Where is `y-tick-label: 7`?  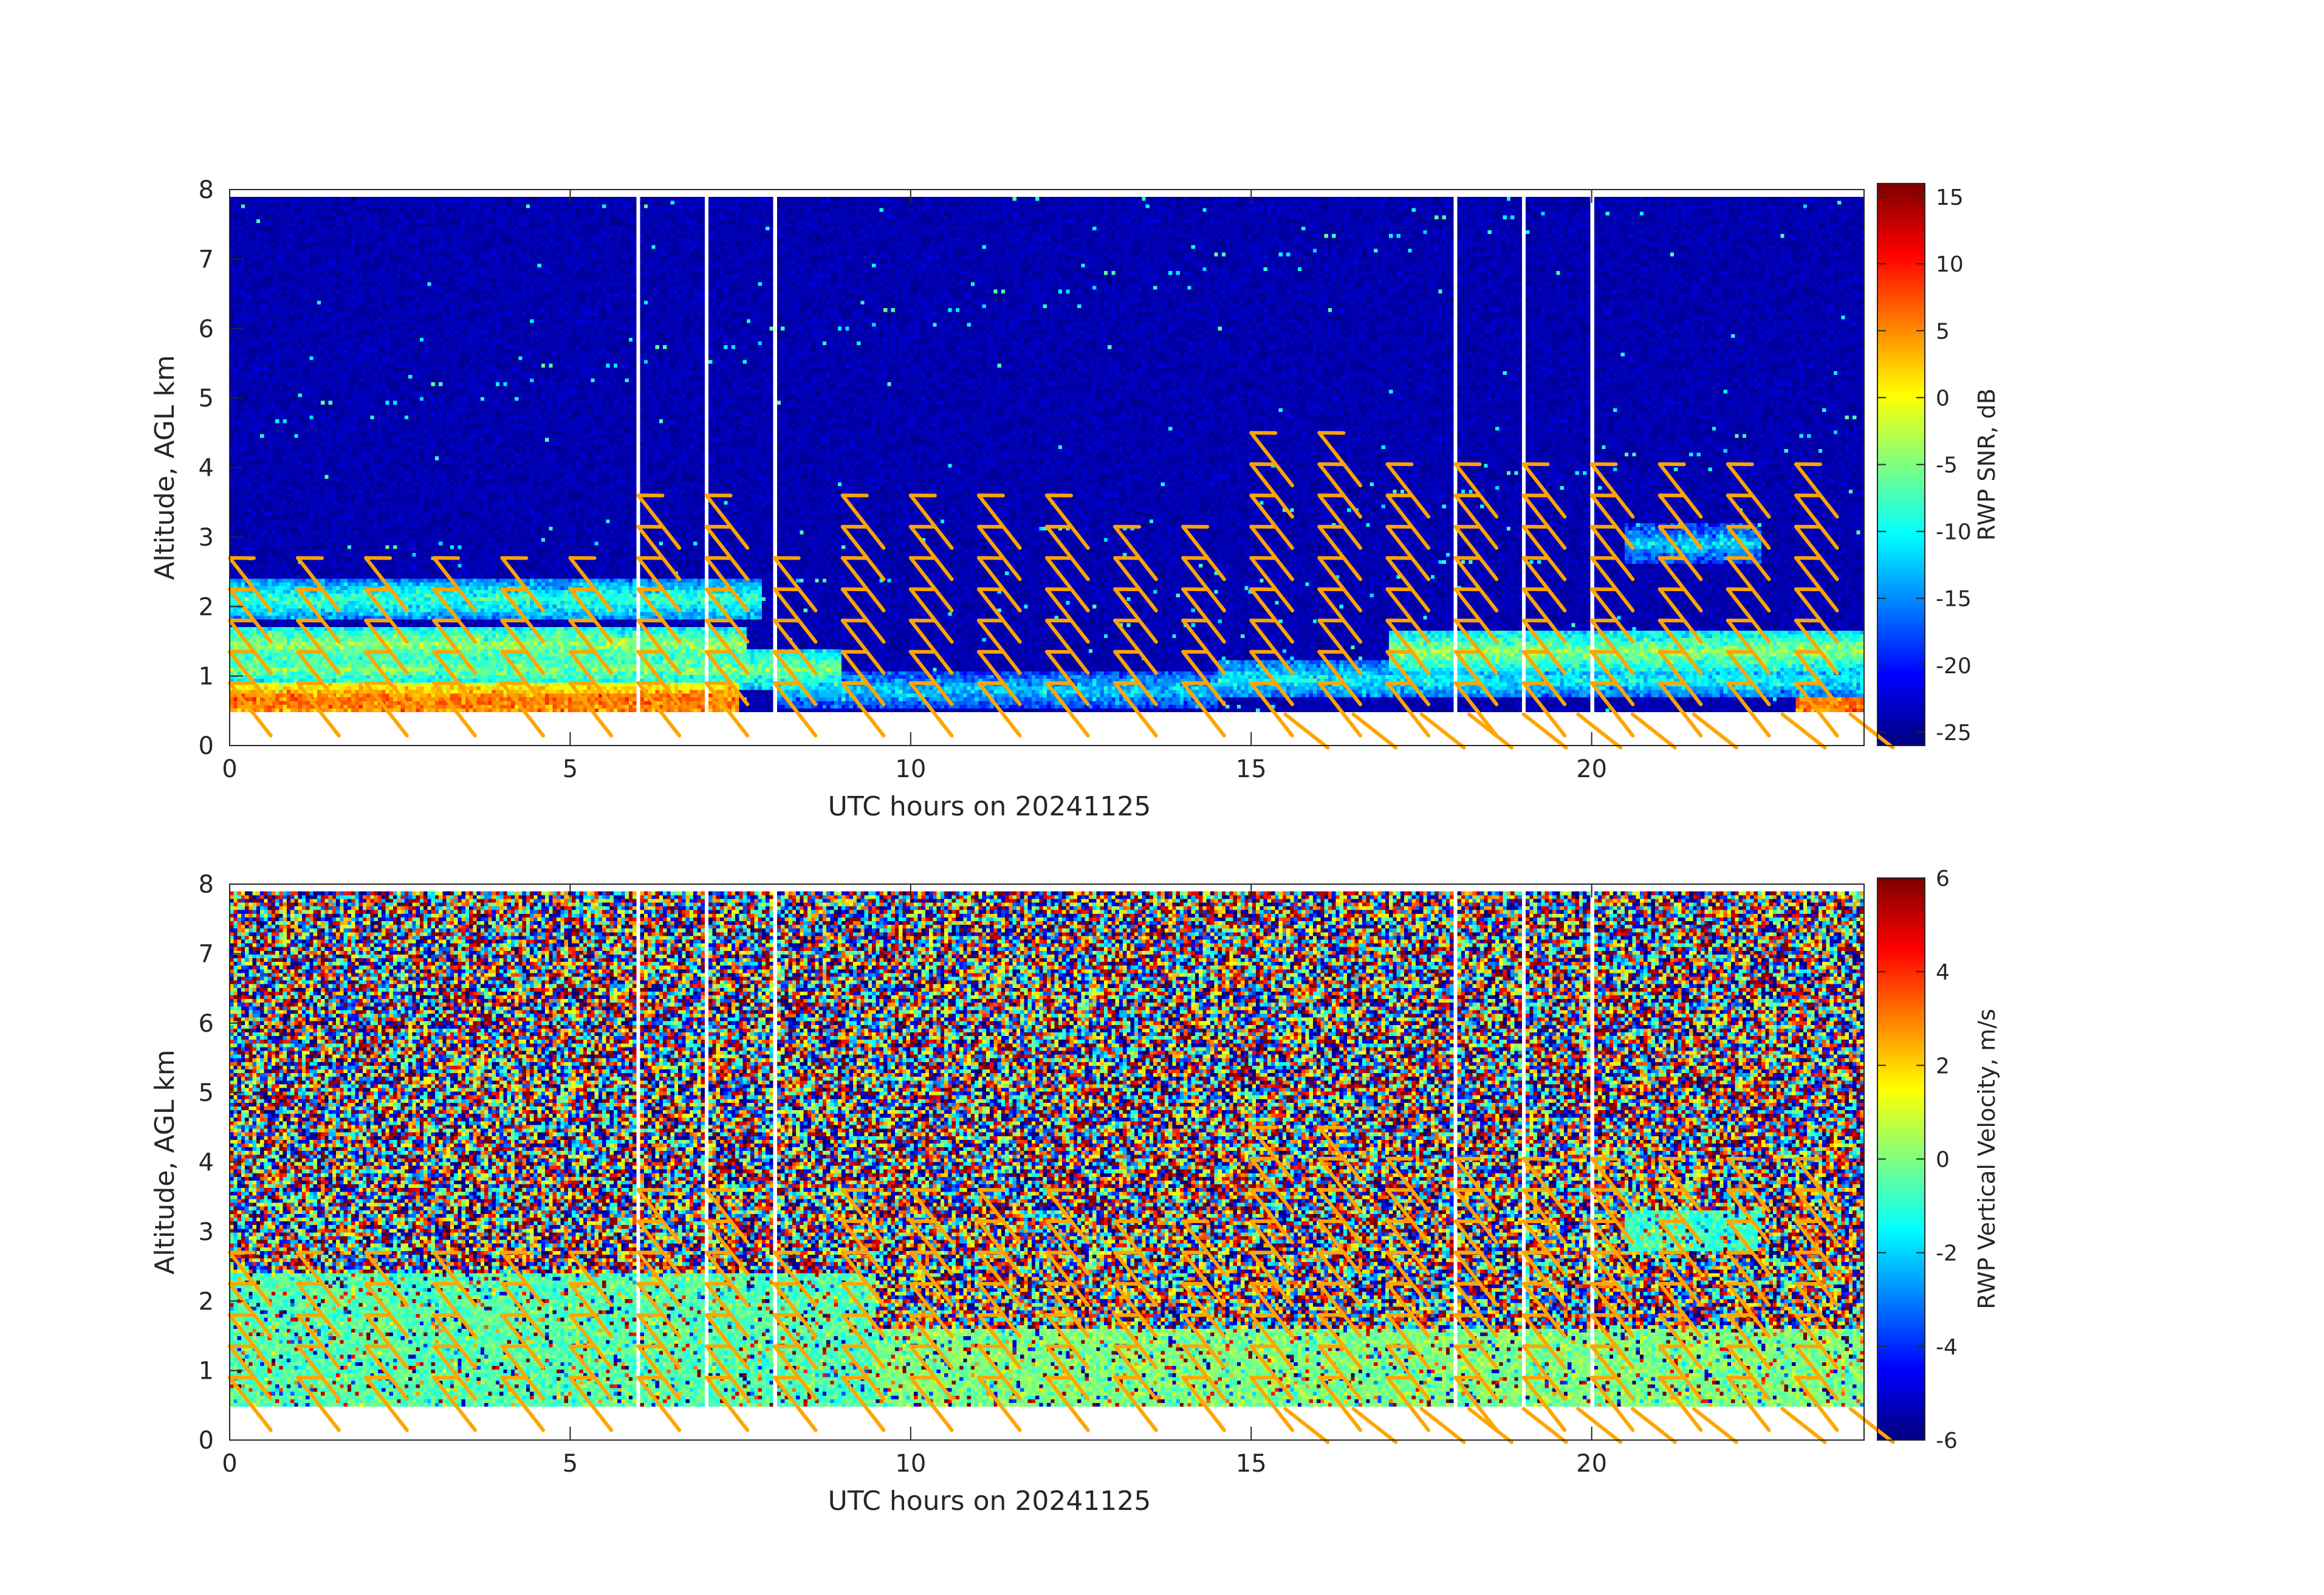
y-tick-label: 7 is located at coordinates (206, 259).